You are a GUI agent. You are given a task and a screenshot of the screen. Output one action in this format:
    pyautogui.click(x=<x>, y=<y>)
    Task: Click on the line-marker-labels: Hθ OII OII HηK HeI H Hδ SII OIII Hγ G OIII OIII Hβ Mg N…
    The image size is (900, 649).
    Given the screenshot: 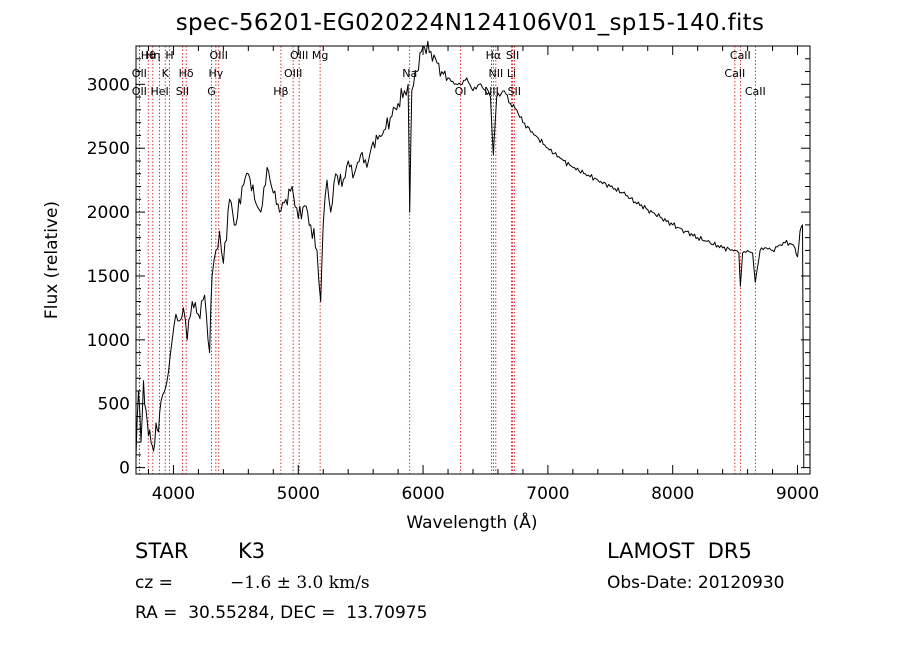 What is the action you would take?
    pyautogui.click(x=449, y=73)
    